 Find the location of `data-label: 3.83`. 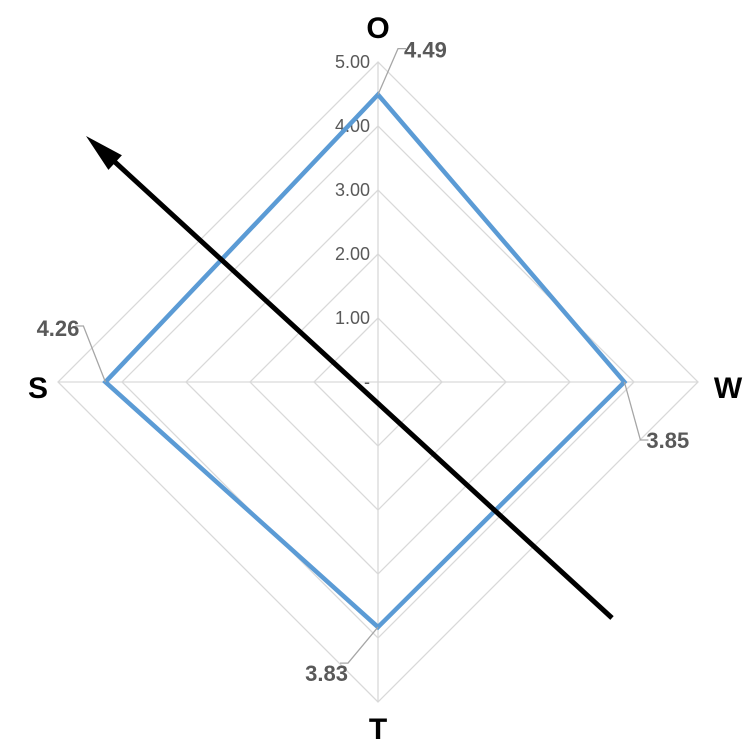

data-label: 3.83 is located at coordinates (326, 673).